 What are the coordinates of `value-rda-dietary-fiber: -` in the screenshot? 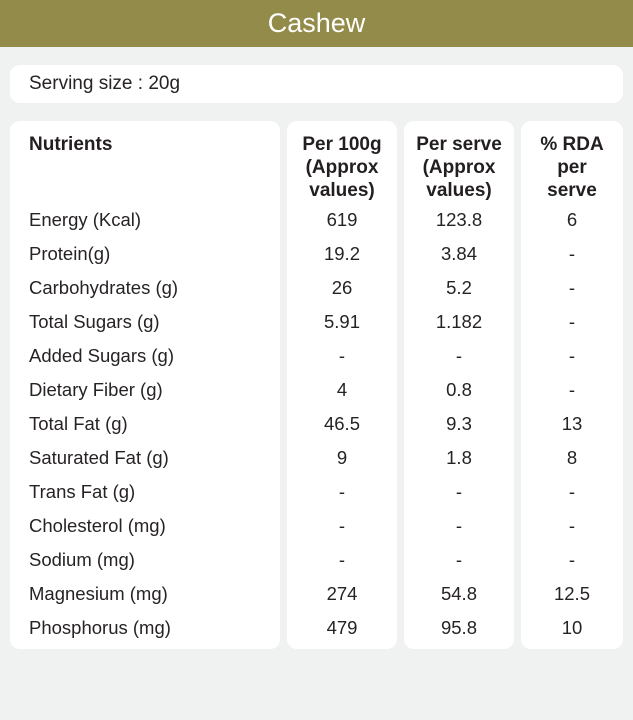 It's located at (572, 389).